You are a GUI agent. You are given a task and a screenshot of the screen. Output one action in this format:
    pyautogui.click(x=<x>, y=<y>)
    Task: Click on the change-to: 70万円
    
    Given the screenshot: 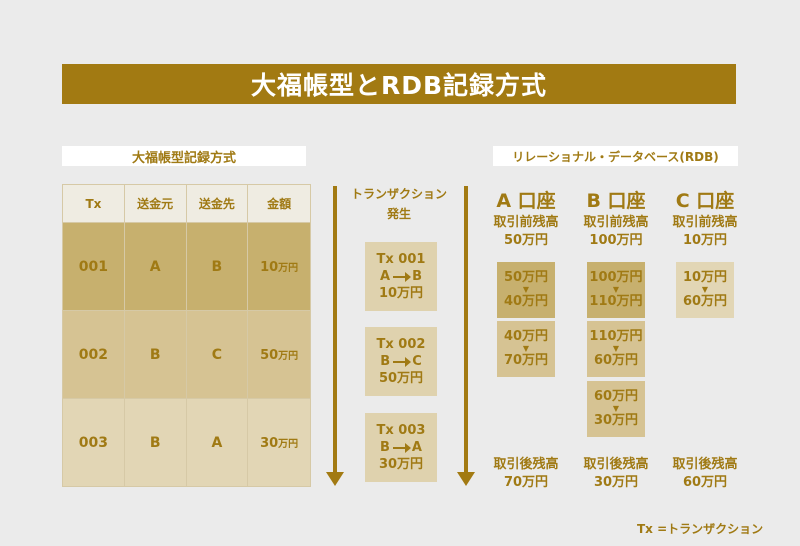 What is the action you would take?
    pyautogui.click(x=526, y=360)
    